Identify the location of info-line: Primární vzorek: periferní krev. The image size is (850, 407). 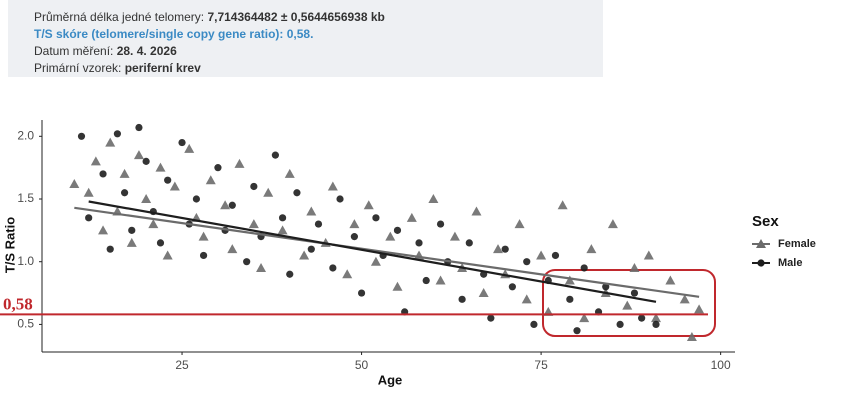
(117, 68).